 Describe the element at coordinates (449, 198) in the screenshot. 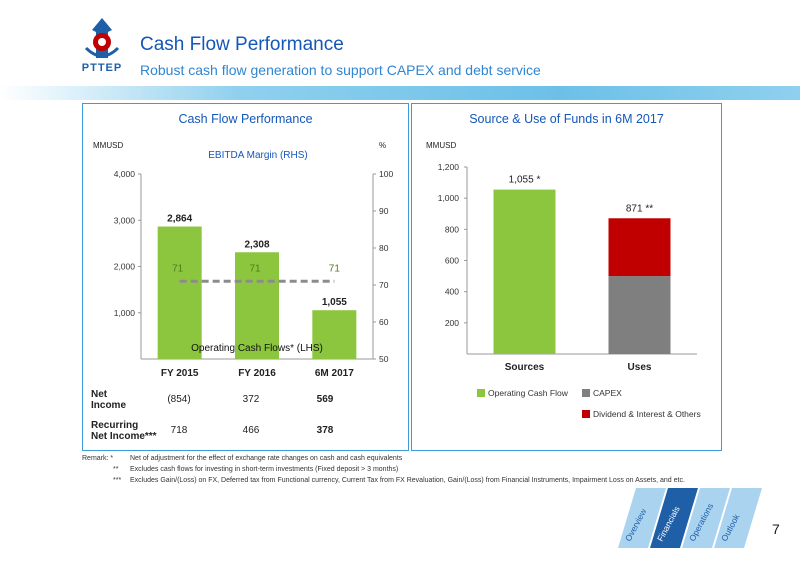

I see `y-tick-label: 1,000` at that location.